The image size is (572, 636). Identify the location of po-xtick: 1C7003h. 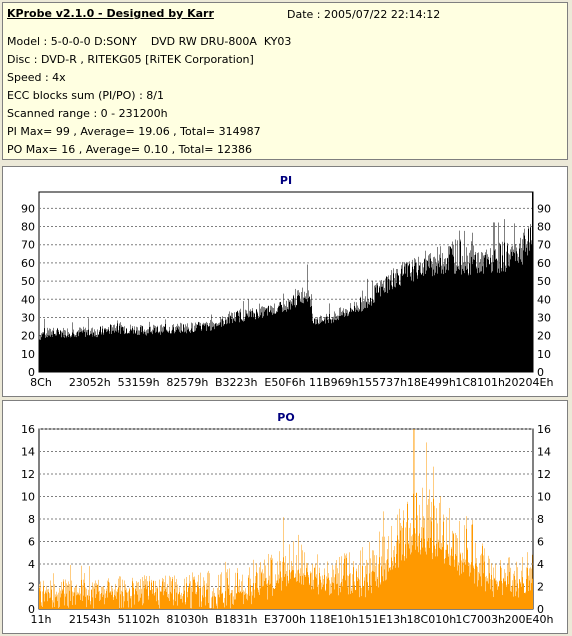
(480, 619).